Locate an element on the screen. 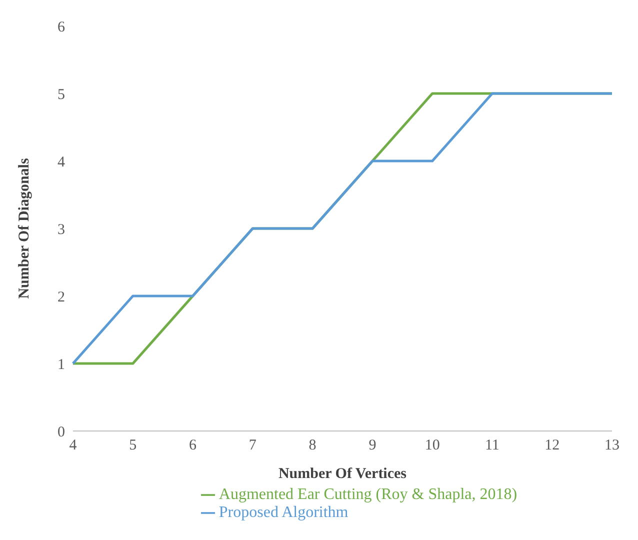 The height and width of the screenshot is (540, 638). x-tick-label: 9 is located at coordinates (372, 446).